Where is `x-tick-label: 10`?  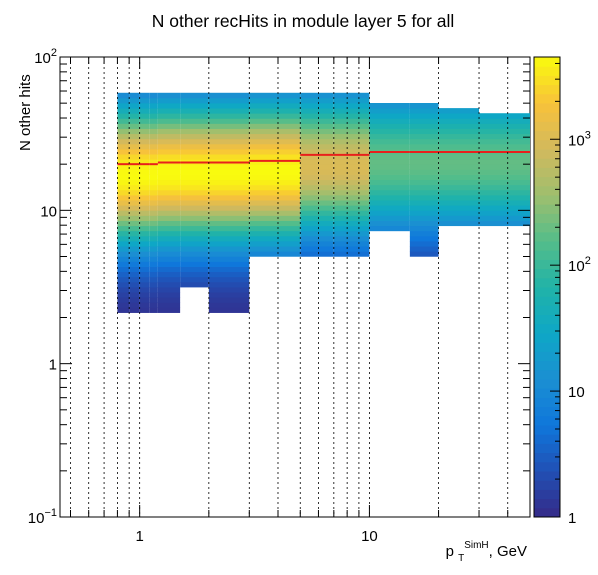
x-tick-label: 10 is located at coordinates (369, 536).